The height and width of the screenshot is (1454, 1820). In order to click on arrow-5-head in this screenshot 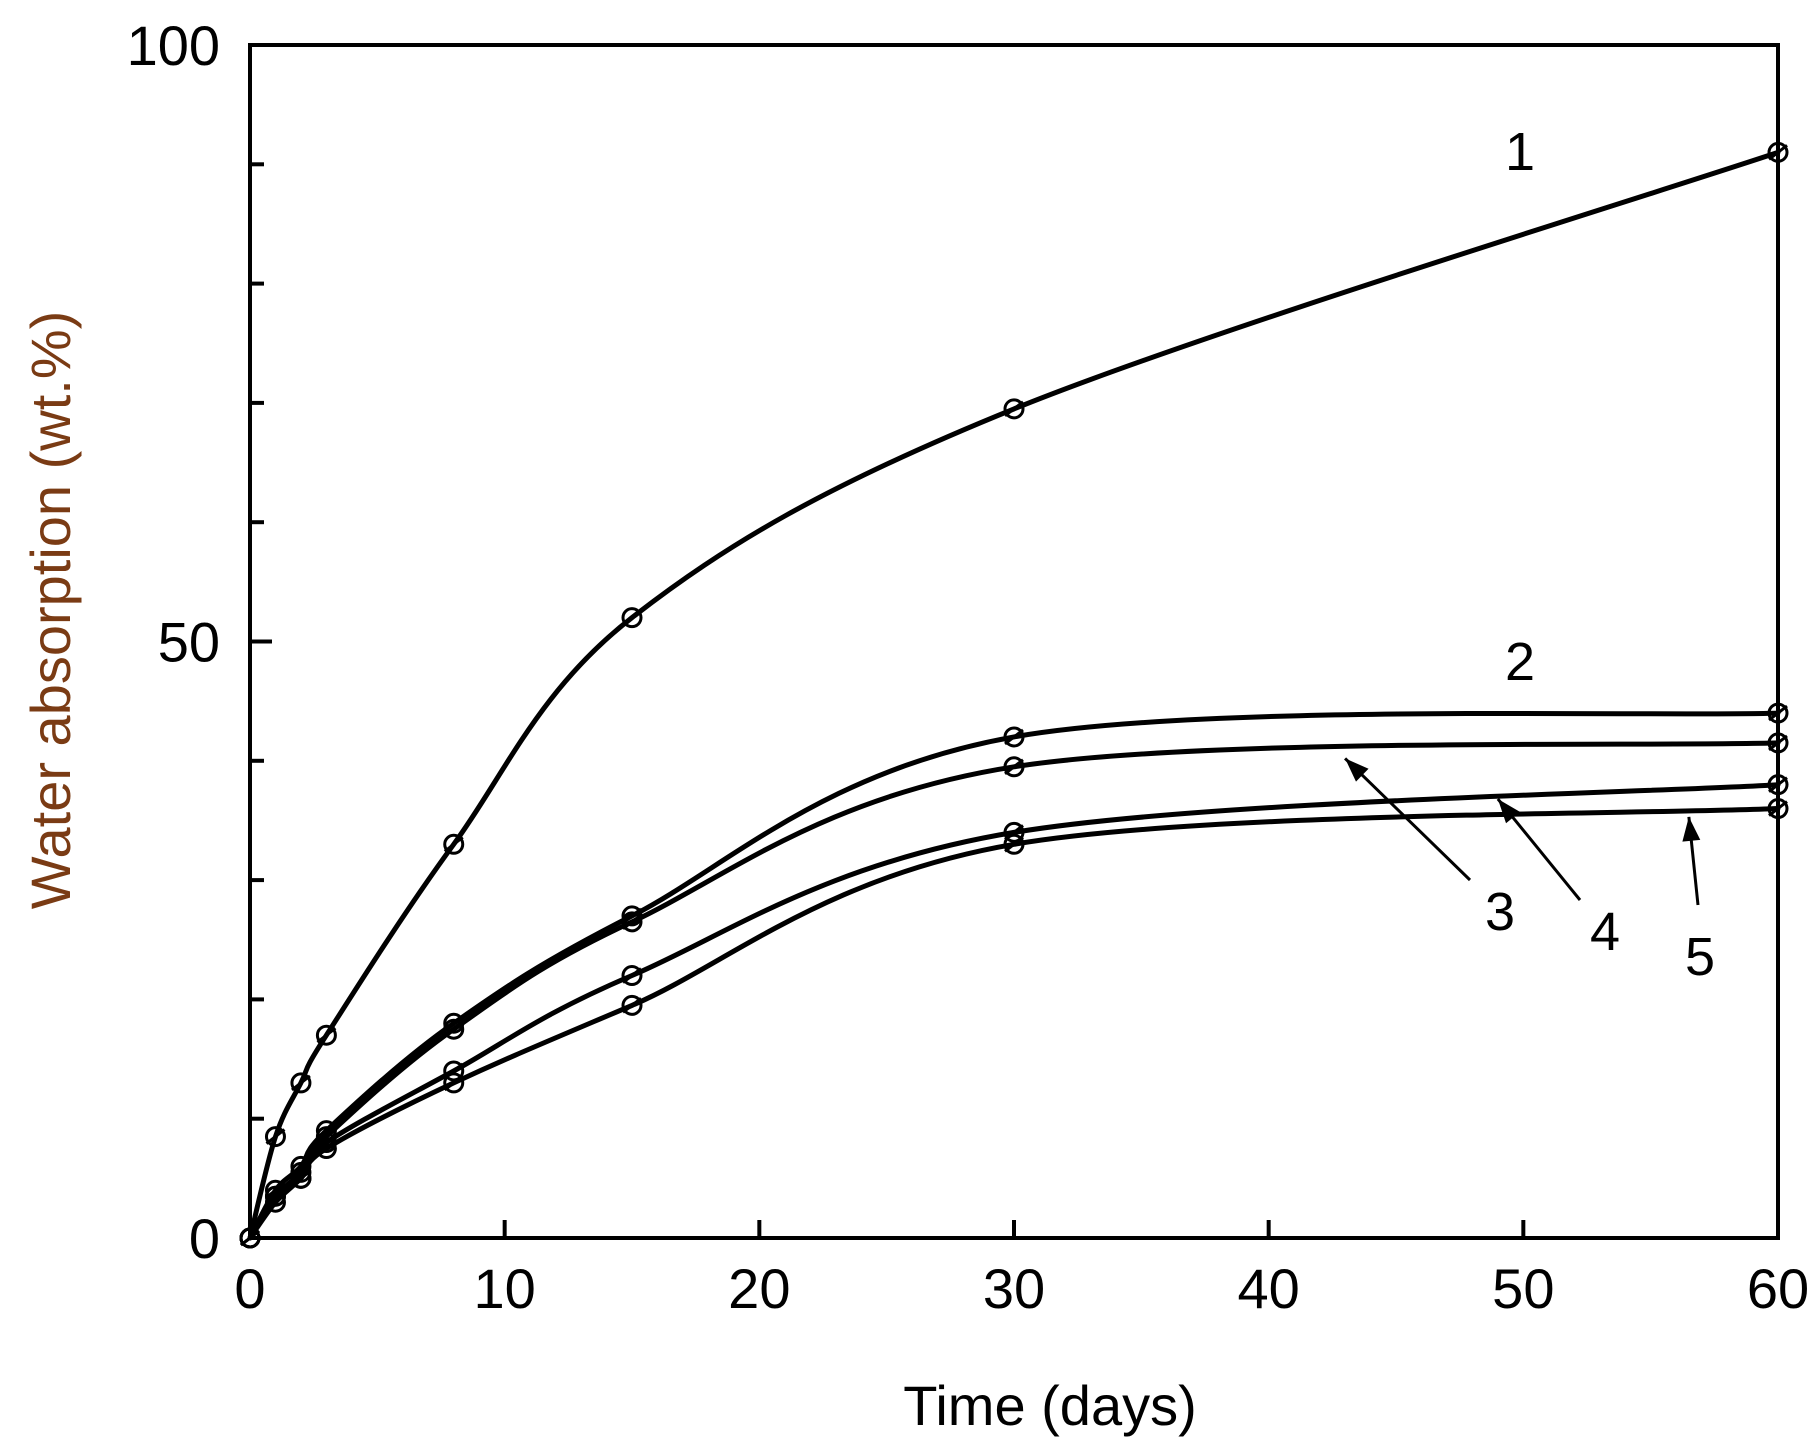, I will do `click(1691, 829)`.